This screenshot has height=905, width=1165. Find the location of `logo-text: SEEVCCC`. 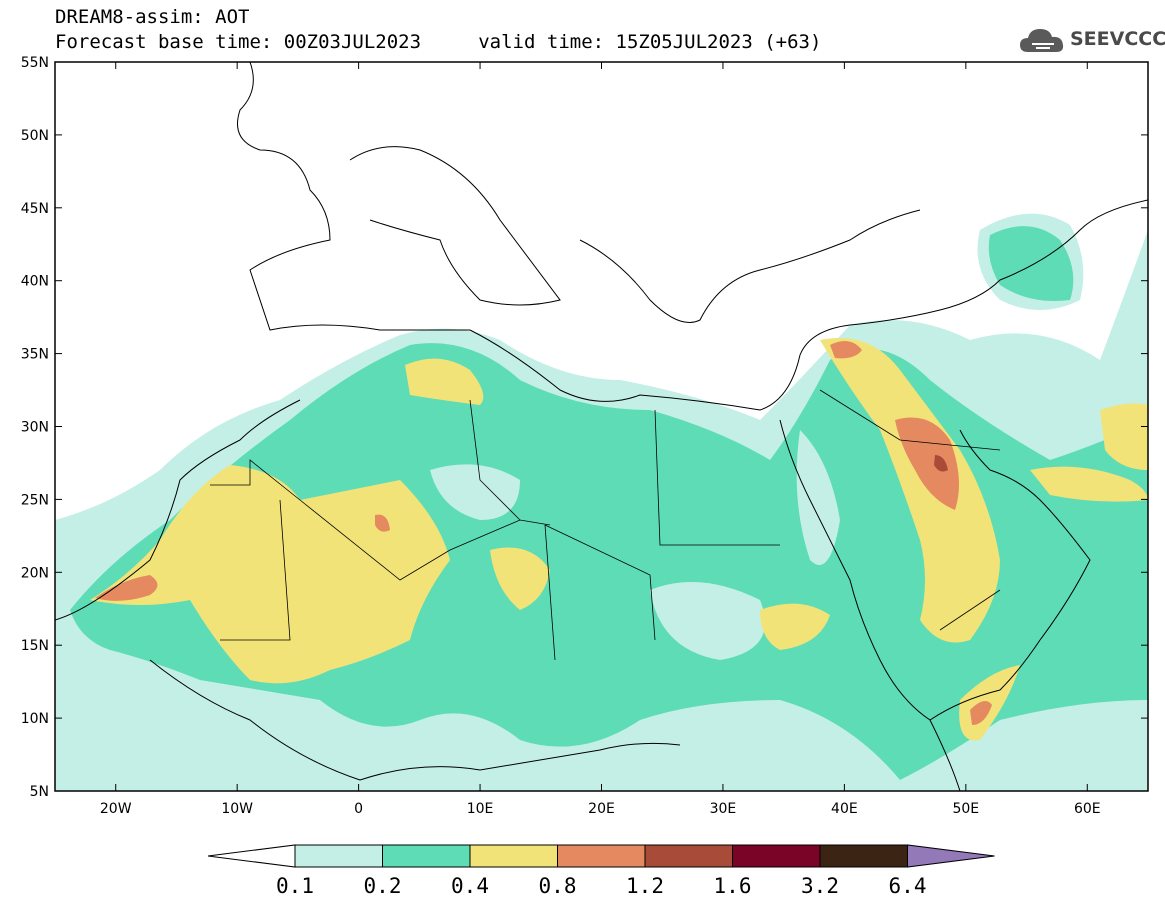

logo-text: SEEVCCC is located at coordinates (1117, 39).